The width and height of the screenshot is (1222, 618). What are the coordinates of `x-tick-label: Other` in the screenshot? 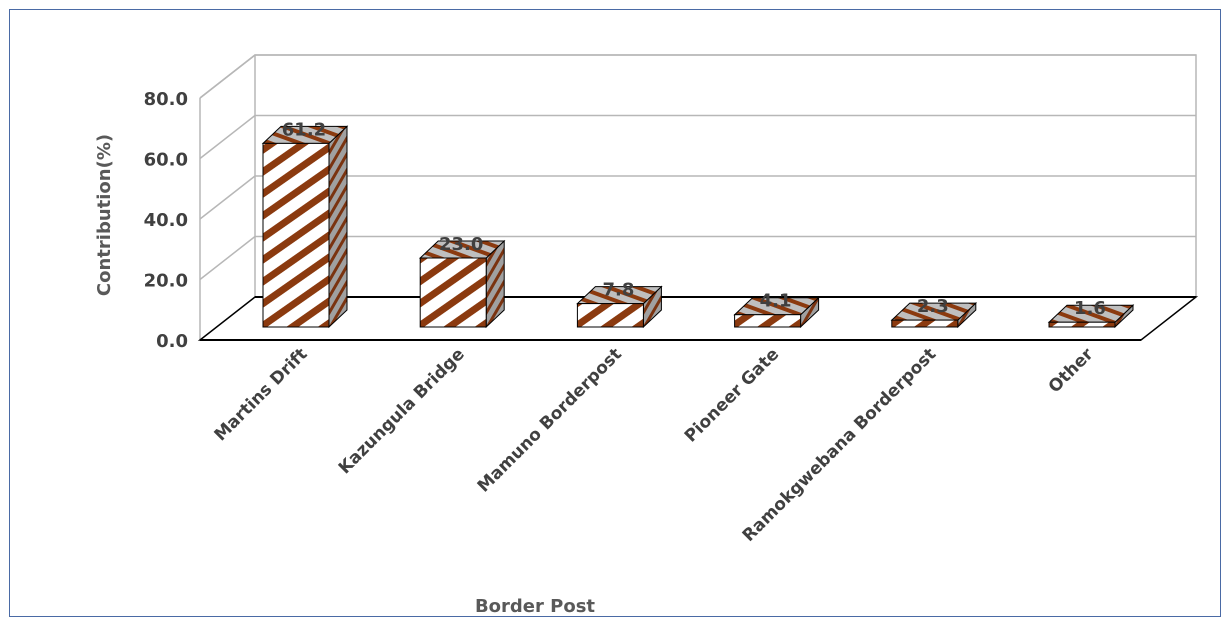 It's located at (1071, 370).